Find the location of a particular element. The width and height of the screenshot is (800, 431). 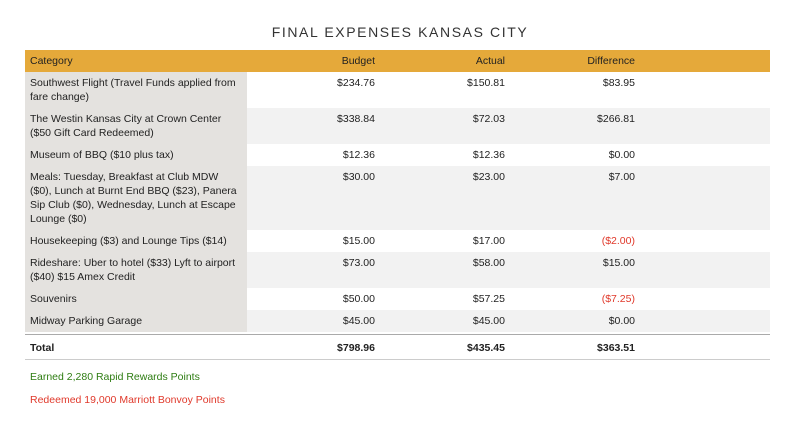

row-label: Midway Parking Garage is located at coordinates (136, 321).